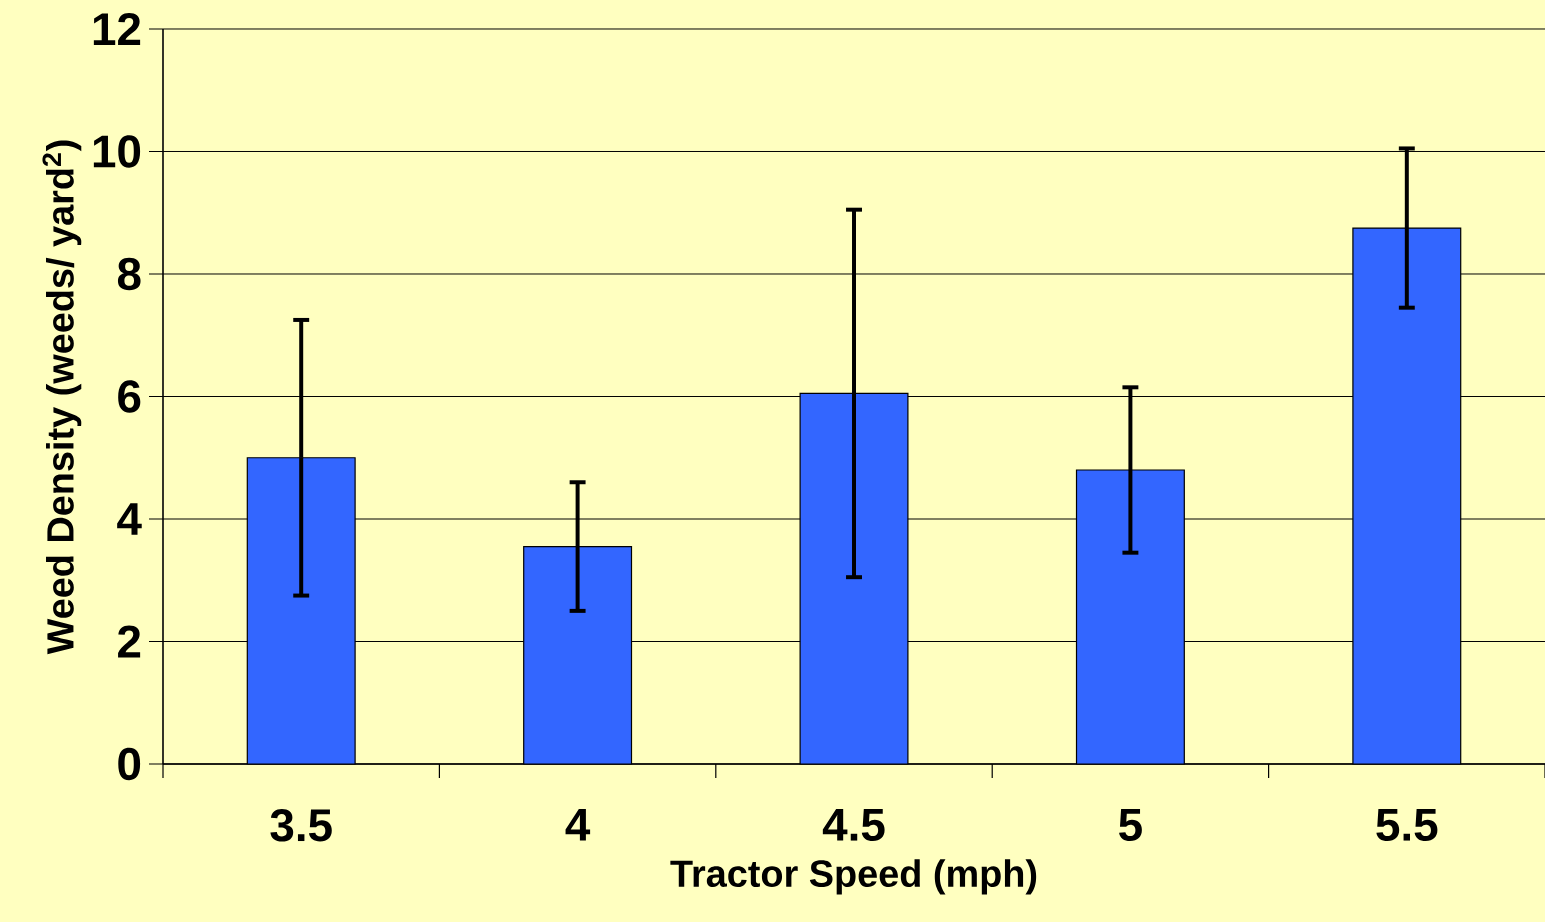  What do you see at coordinates (129, 396) in the screenshot?
I see `y-tick-label: 6` at bounding box center [129, 396].